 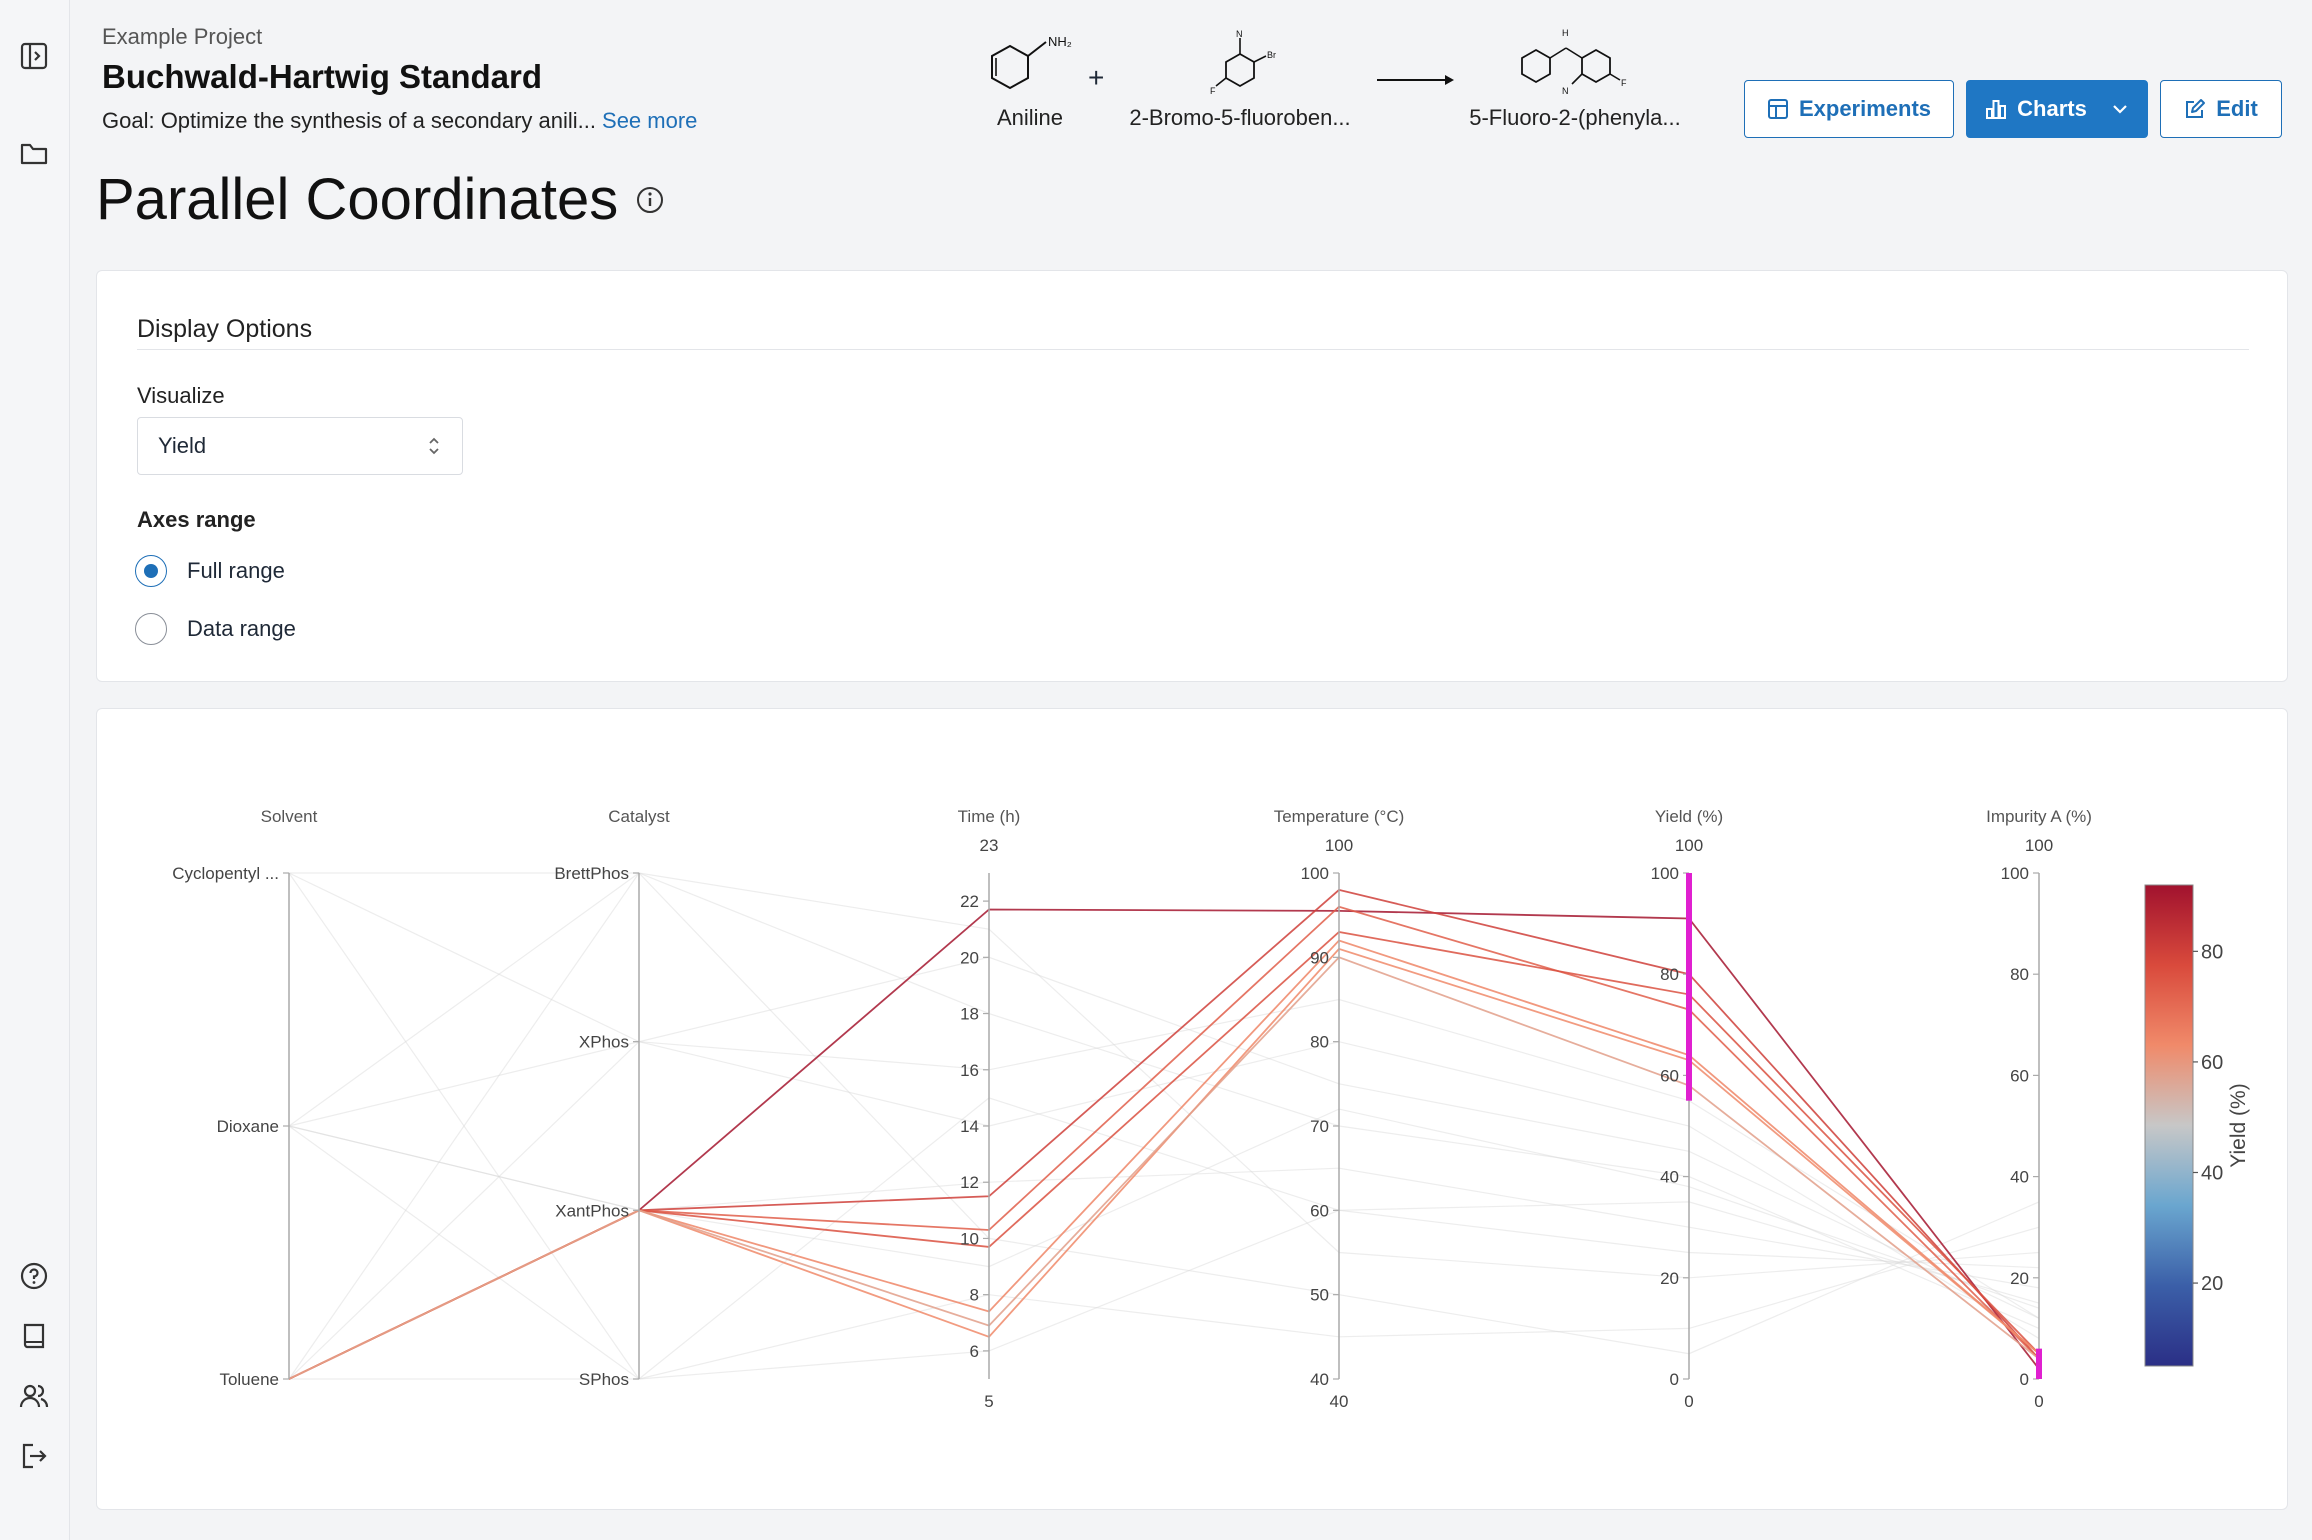 I want to click on display-options-title: Display Options, so click(x=225, y=329).